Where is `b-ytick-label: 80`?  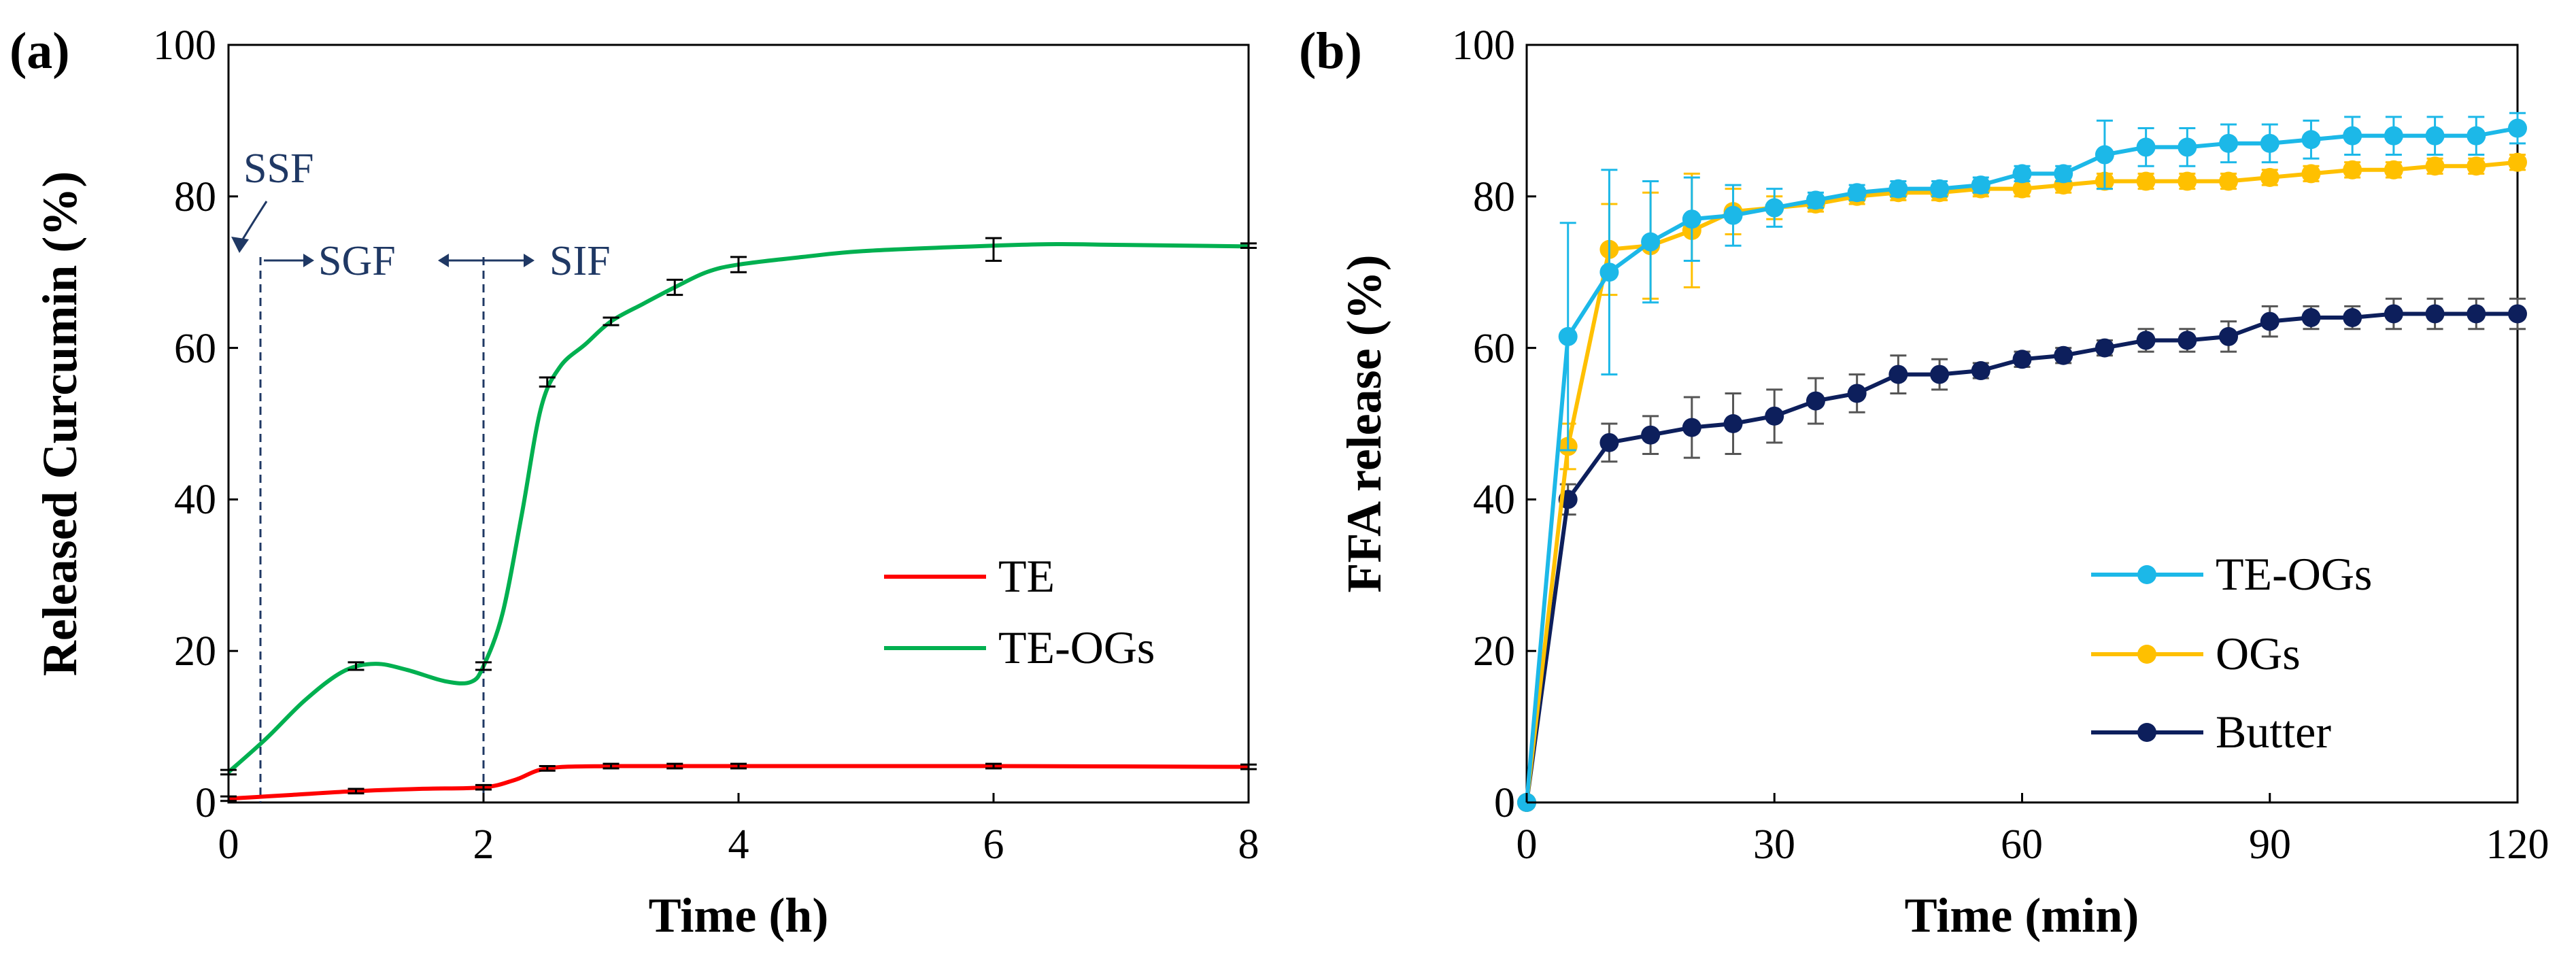 b-ytick-label: 80 is located at coordinates (1494, 197).